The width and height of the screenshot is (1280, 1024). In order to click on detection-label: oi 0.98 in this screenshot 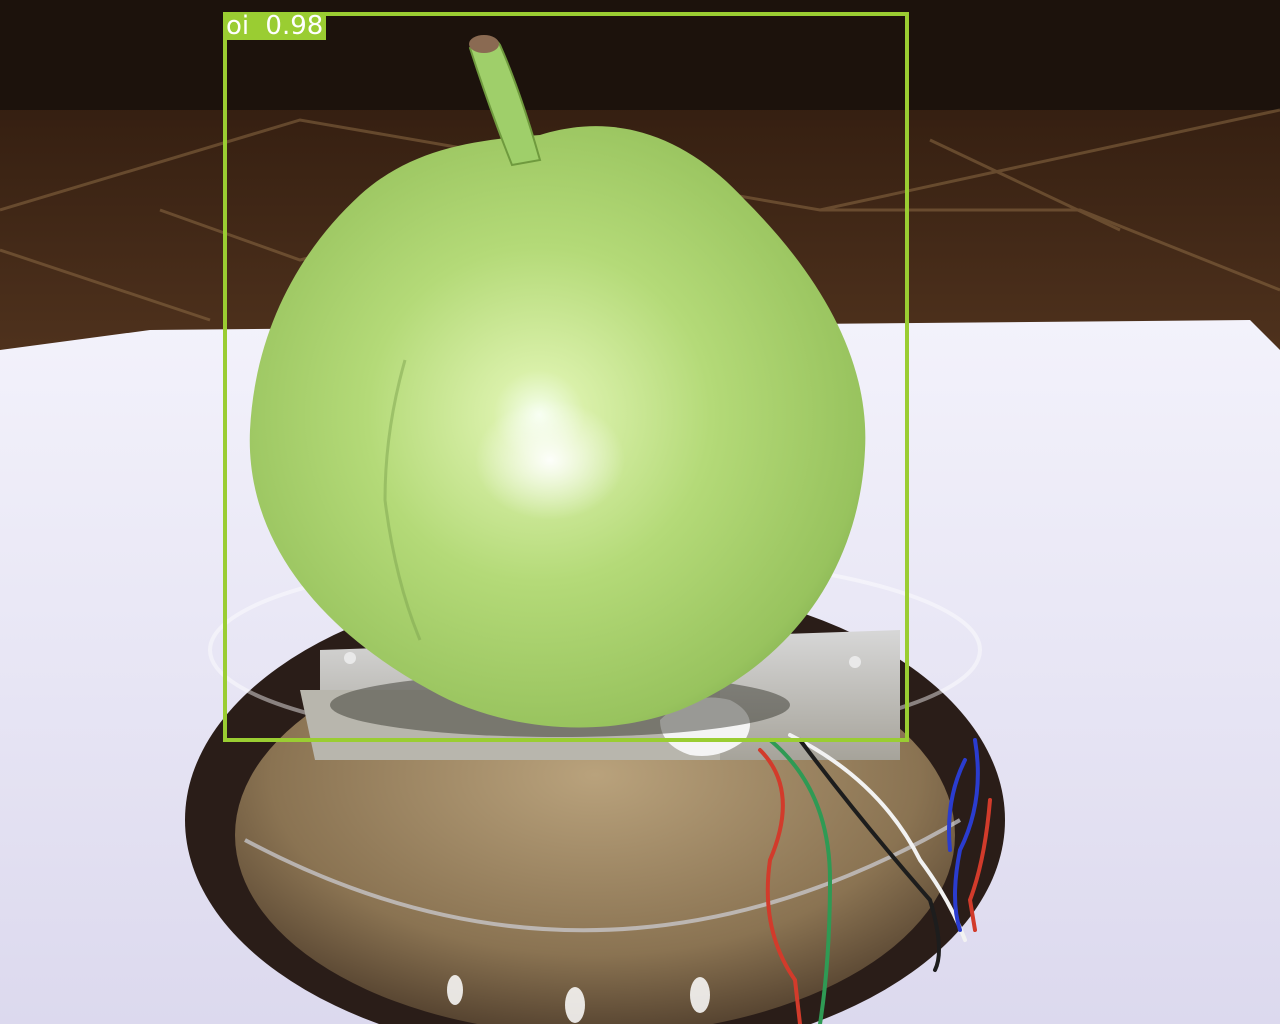, I will do `click(275, 26)`.